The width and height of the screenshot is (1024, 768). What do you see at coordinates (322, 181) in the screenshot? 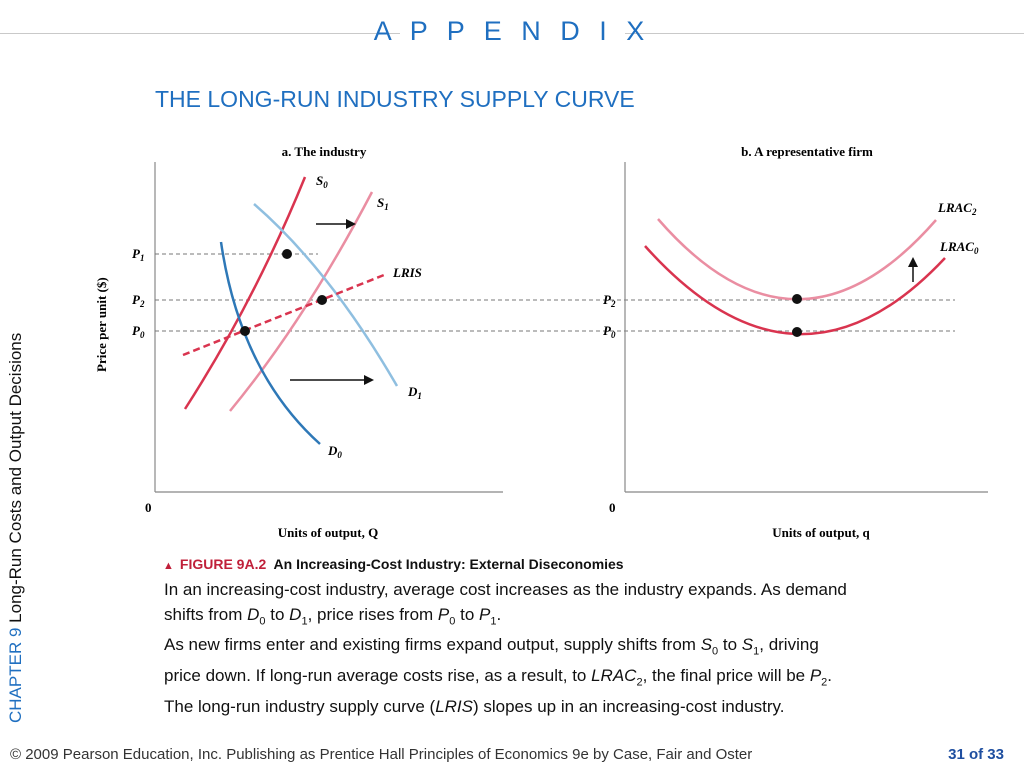
I see `s0-label: S0` at bounding box center [322, 181].